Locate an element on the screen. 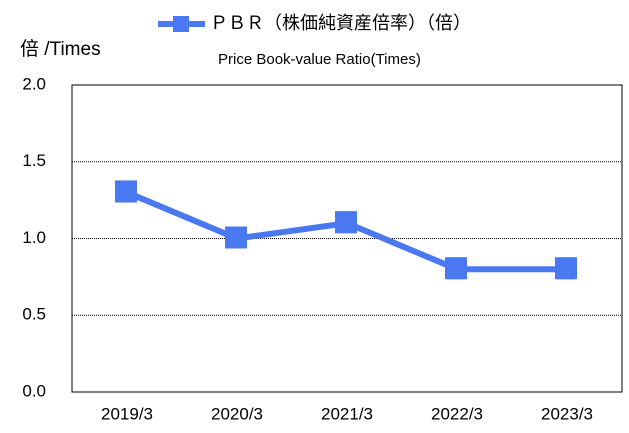 This screenshot has width=629, height=433. y-tick-label: 0.0 is located at coordinates (34, 390).